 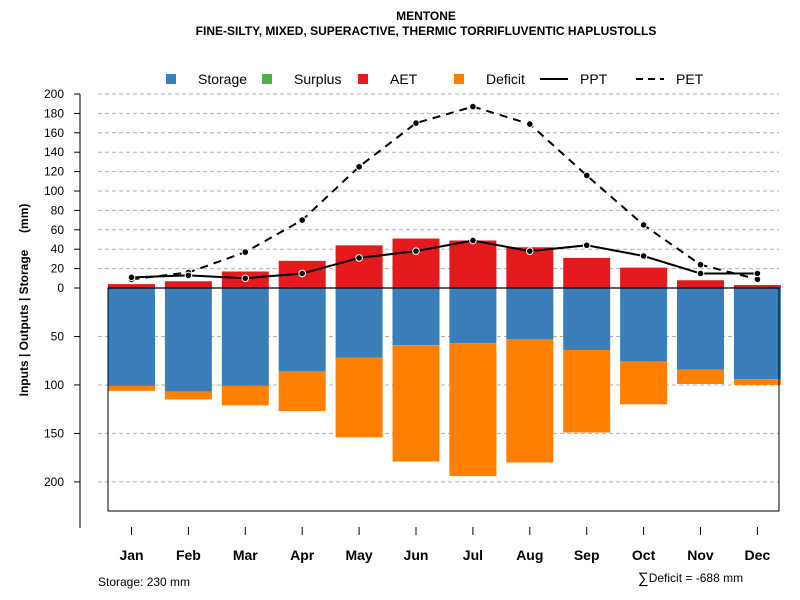 I want to click on pet-legend-label: PET, so click(x=690, y=79).